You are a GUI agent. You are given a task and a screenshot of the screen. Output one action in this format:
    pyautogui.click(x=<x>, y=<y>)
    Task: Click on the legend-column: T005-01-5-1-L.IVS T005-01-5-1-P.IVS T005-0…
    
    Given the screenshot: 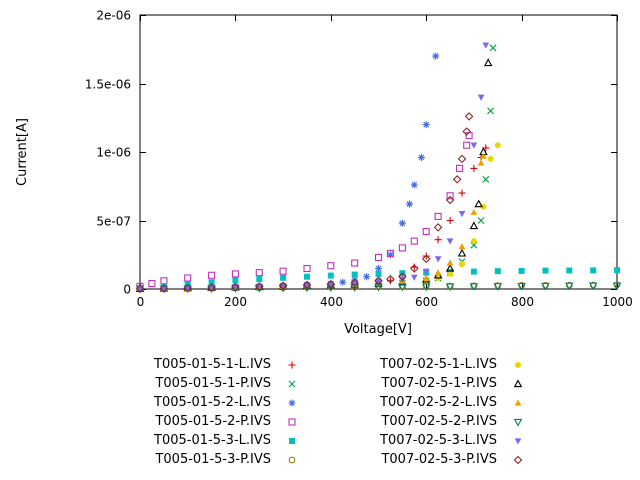 What is the action you would take?
    pyautogui.click(x=207, y=412)
    